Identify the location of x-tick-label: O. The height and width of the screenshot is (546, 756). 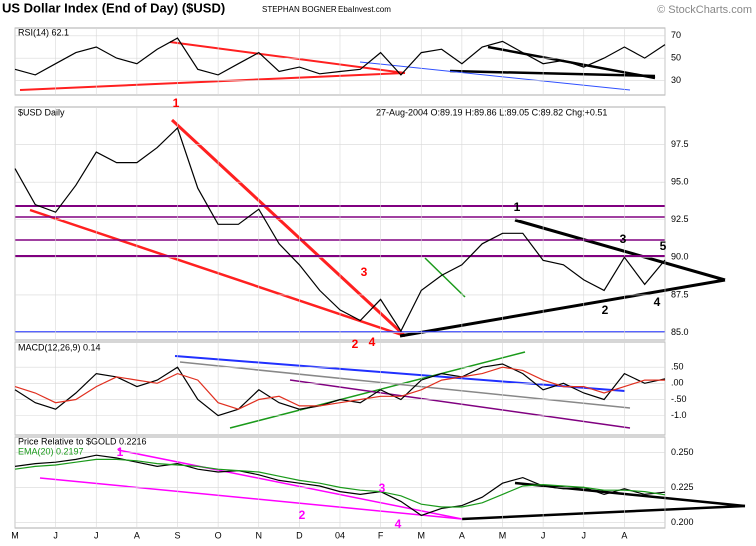
(218, 535).